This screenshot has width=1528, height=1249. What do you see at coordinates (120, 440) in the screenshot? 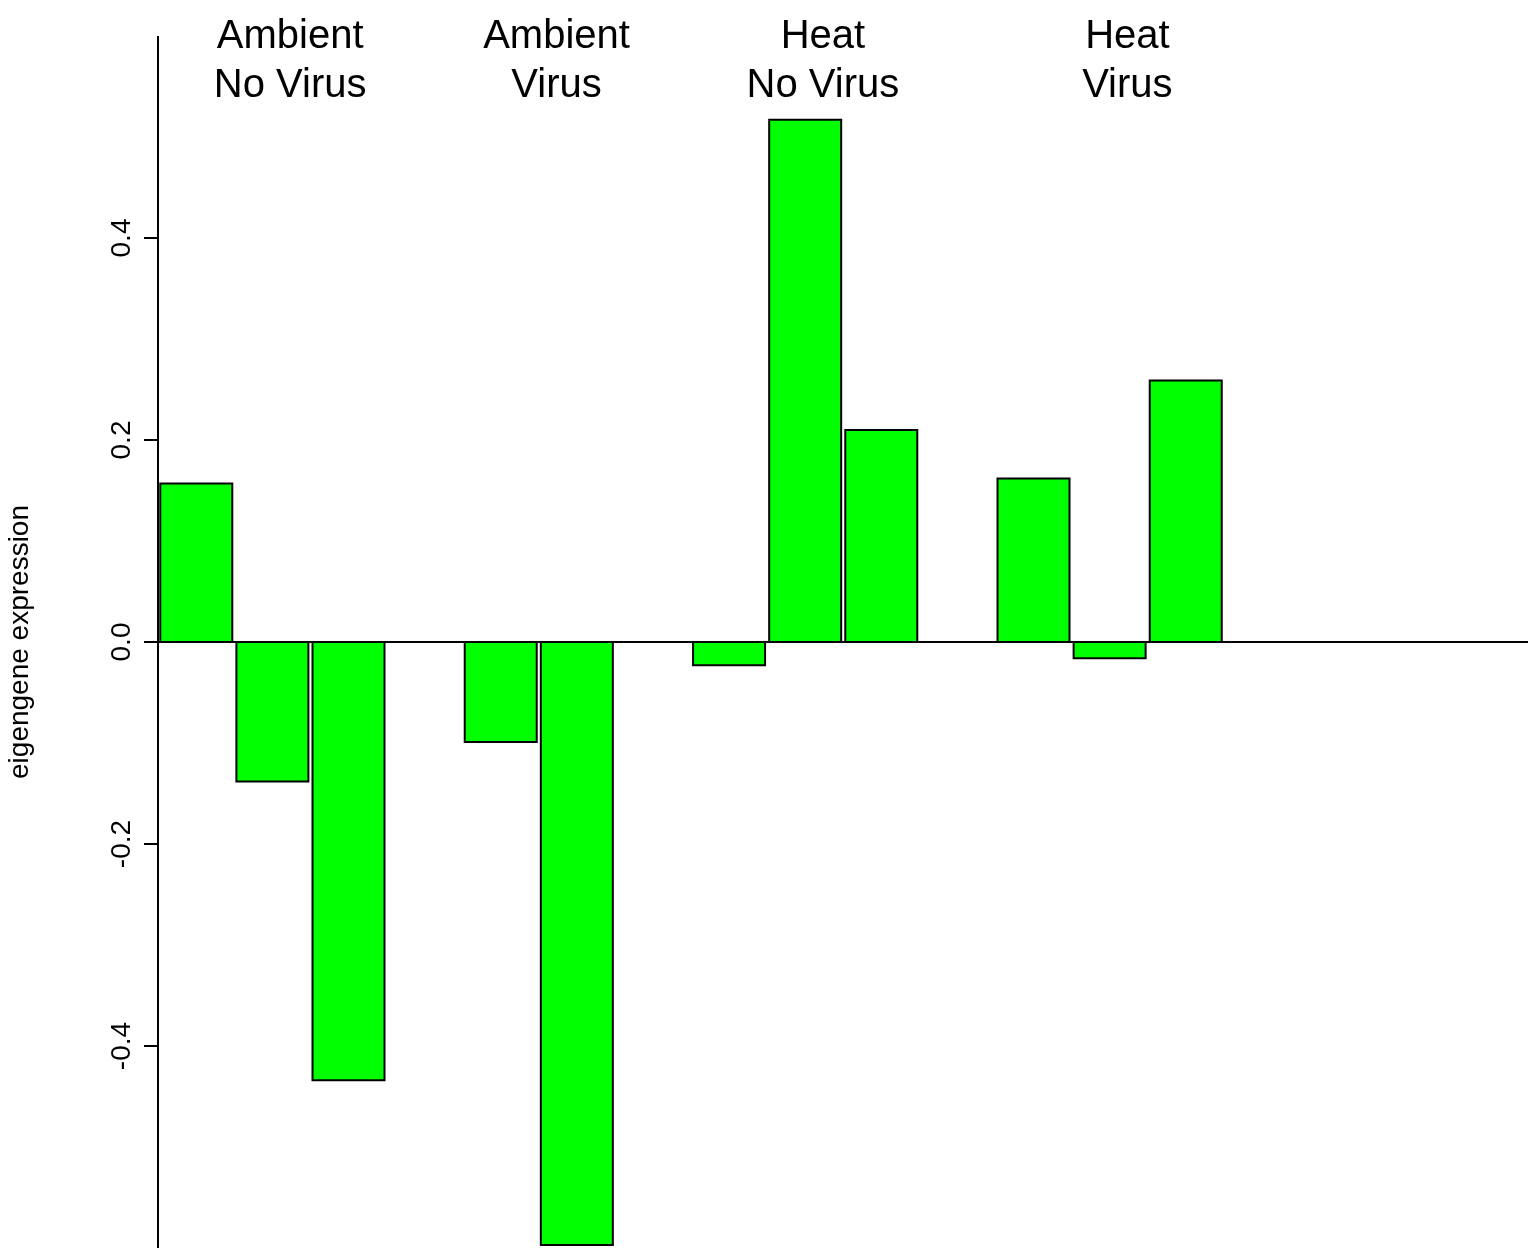
I see `y-tick-label: 0.2` at bounding box center [120, 440].